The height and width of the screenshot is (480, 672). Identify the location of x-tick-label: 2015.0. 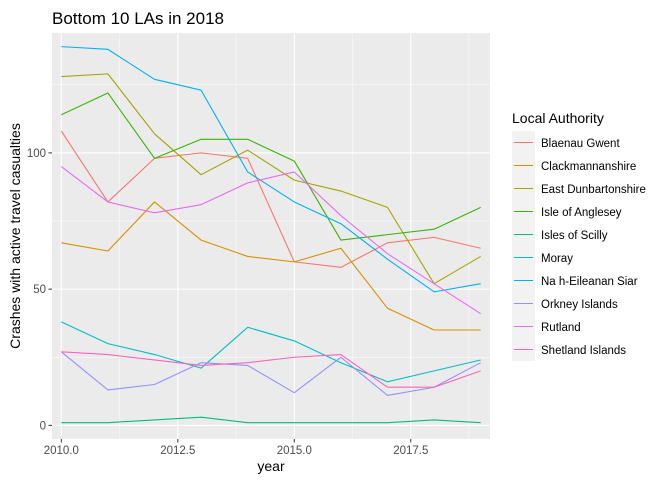
(294, 451).